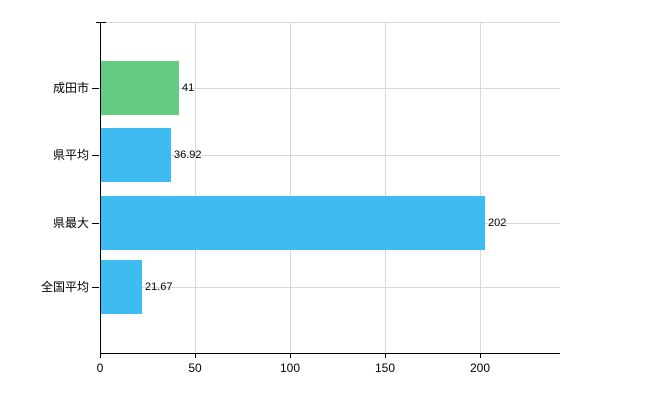 This screenshot has height=400, width=650. Describe the element at coordinates (70, 155) in the screenshot. I see `category-label: 県平均` at that location.